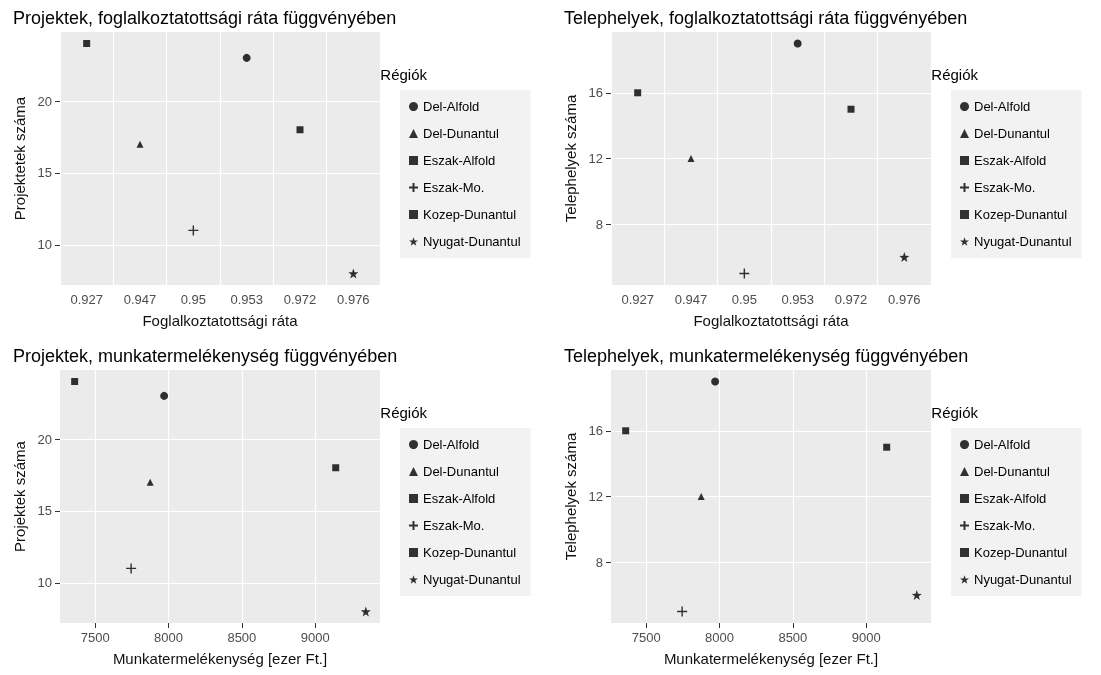 The width and height of the screenshot is (1101, 675). Describe the element at coordinates (19, 496) in the screenshot. I see `y-axis-title: Projektek száma` at that location.